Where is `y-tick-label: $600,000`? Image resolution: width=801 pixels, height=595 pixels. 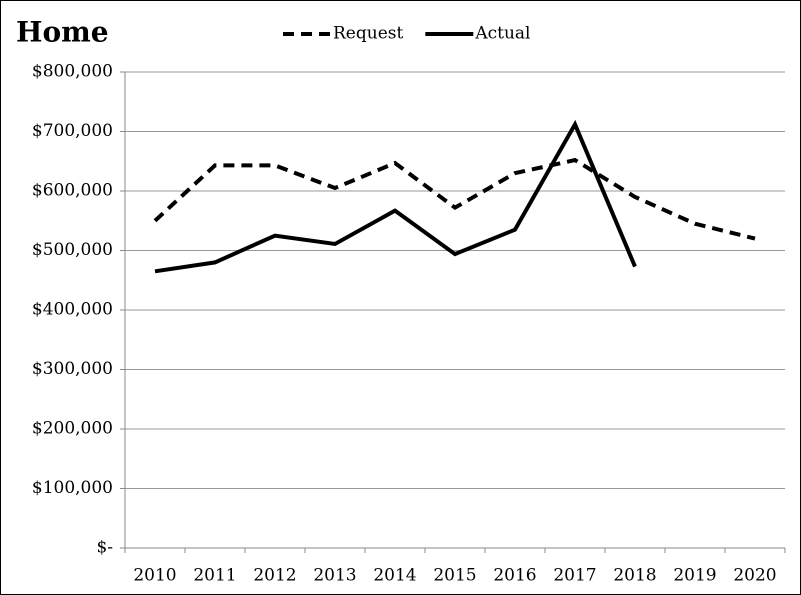
y-tick-label: $600,000 is located at coordinates (72, 191).